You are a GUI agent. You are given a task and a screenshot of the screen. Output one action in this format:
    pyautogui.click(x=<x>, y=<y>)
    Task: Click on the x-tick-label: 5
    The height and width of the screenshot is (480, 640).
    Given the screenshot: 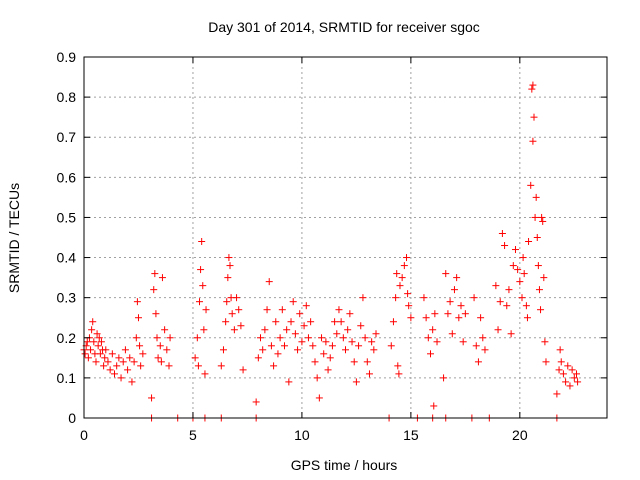 What is the action you would take?
    pyautogui.click(x=193, y=435)
    